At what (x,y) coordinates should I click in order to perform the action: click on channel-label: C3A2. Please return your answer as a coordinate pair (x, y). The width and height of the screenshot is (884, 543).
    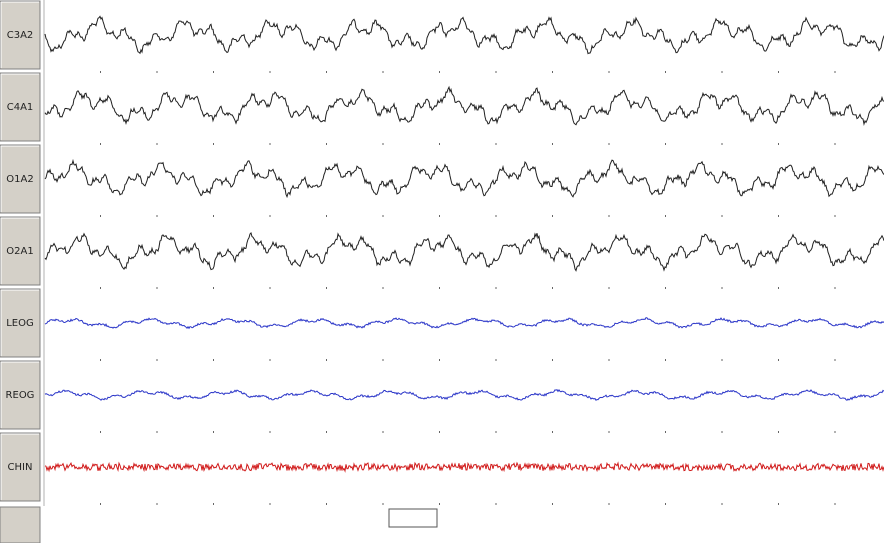
    Looking at the image, I should click on (20, 35).